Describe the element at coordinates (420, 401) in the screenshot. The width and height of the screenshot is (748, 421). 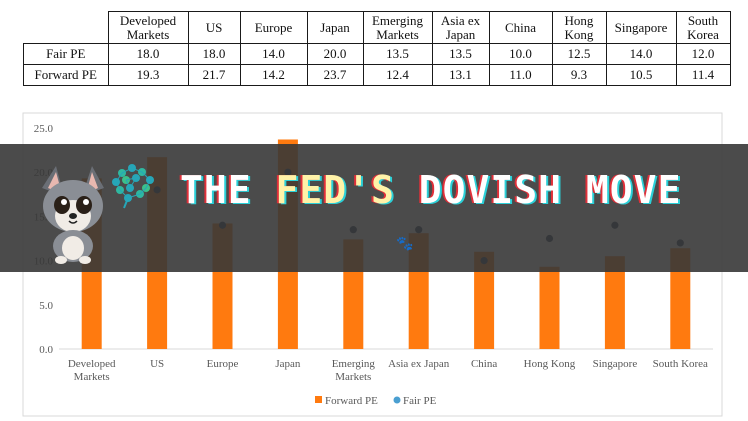
I see `legend-label-fair-pe: Fair PE` at that location.